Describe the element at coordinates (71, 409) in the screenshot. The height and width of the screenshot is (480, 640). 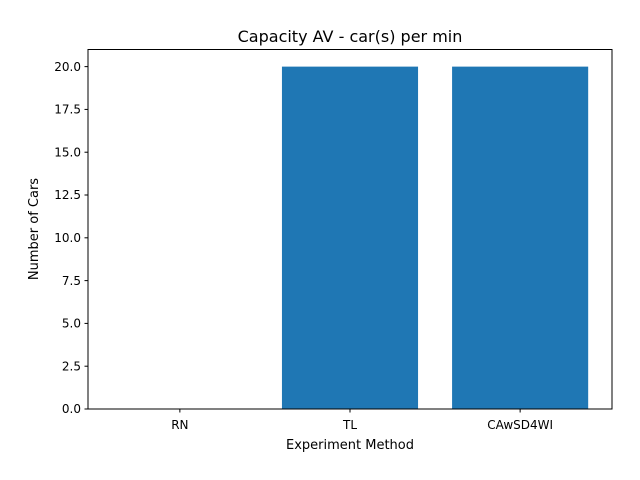
I see `y-tick-label: 0.0` at that location.